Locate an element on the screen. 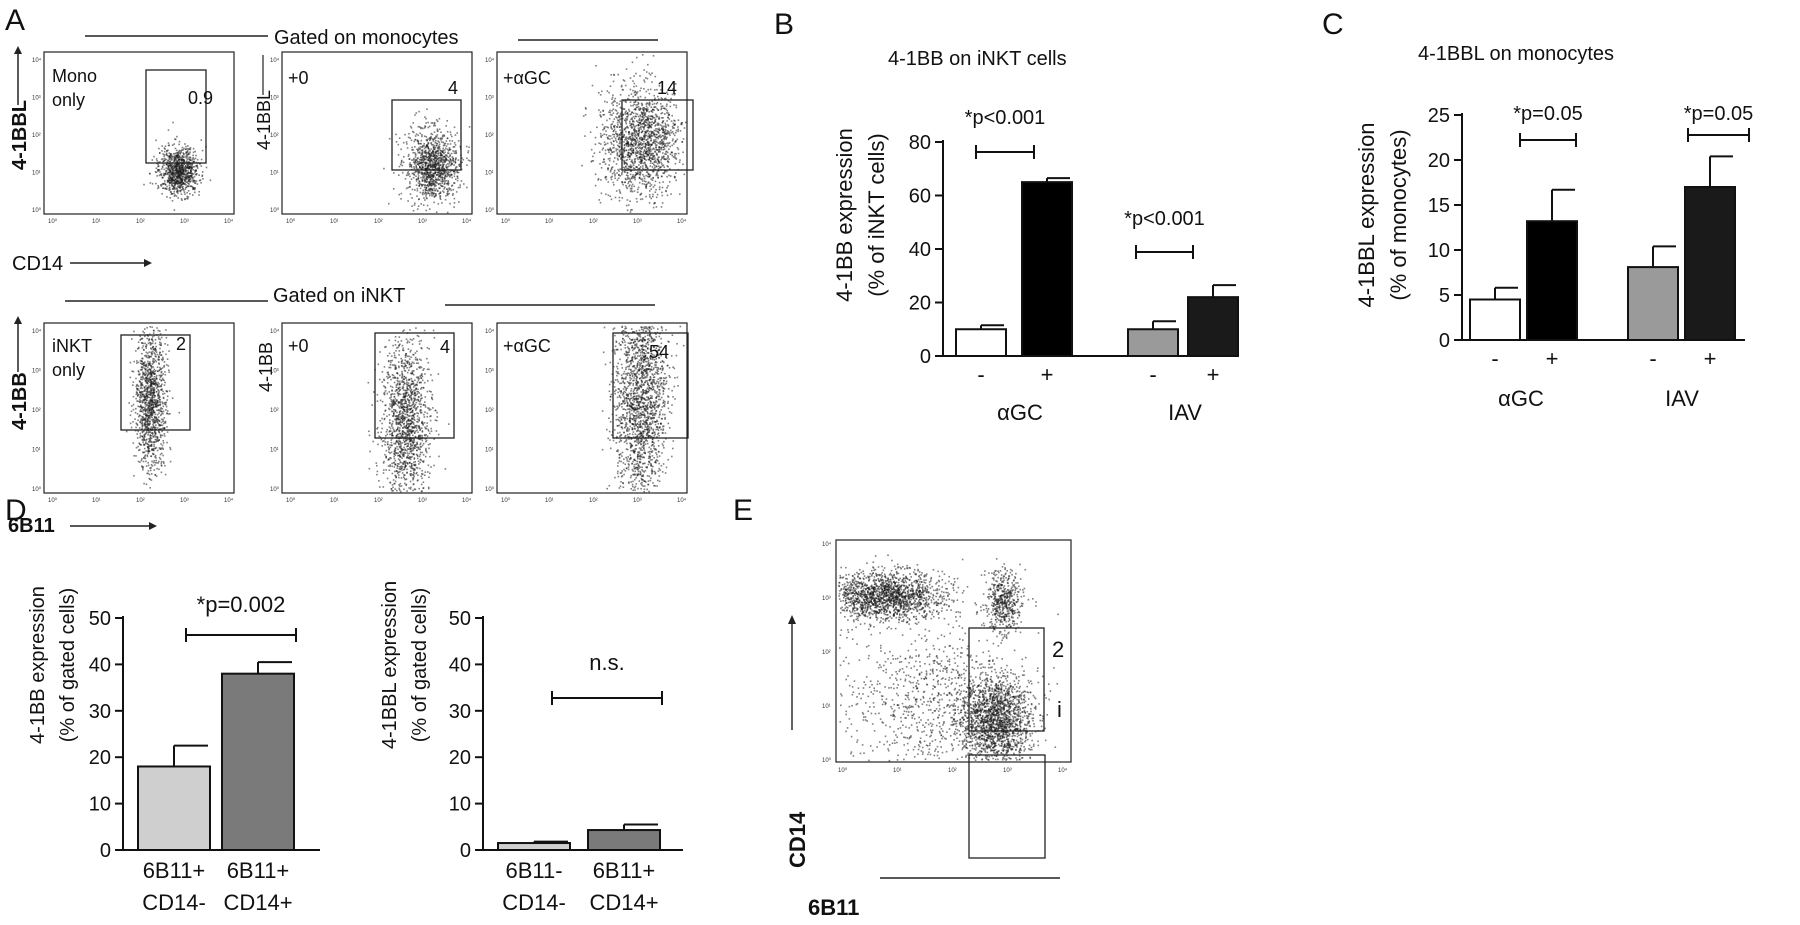  flow-plot-e is located at coordinates (953, 651).